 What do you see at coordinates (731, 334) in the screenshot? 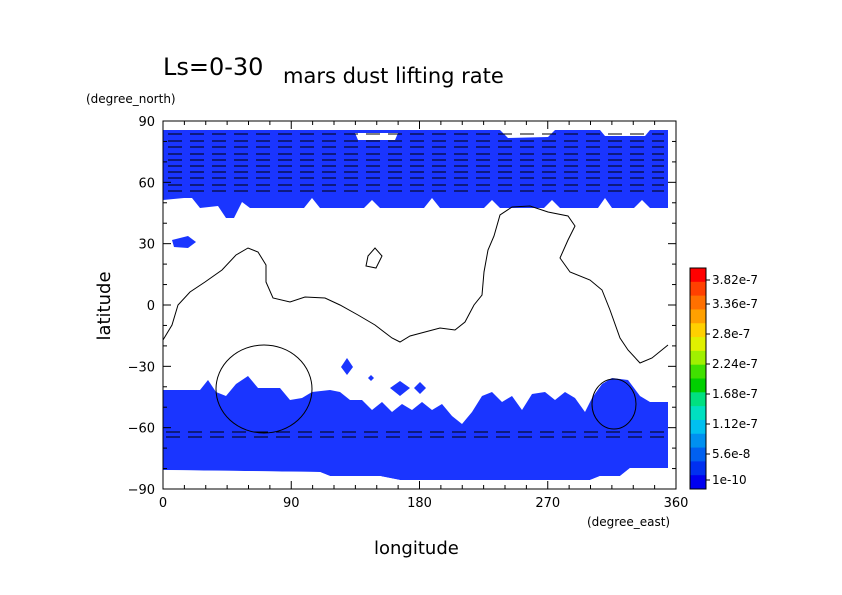
I see `colorbar-label: 2.8e-7` at bounding box center [731, 334].